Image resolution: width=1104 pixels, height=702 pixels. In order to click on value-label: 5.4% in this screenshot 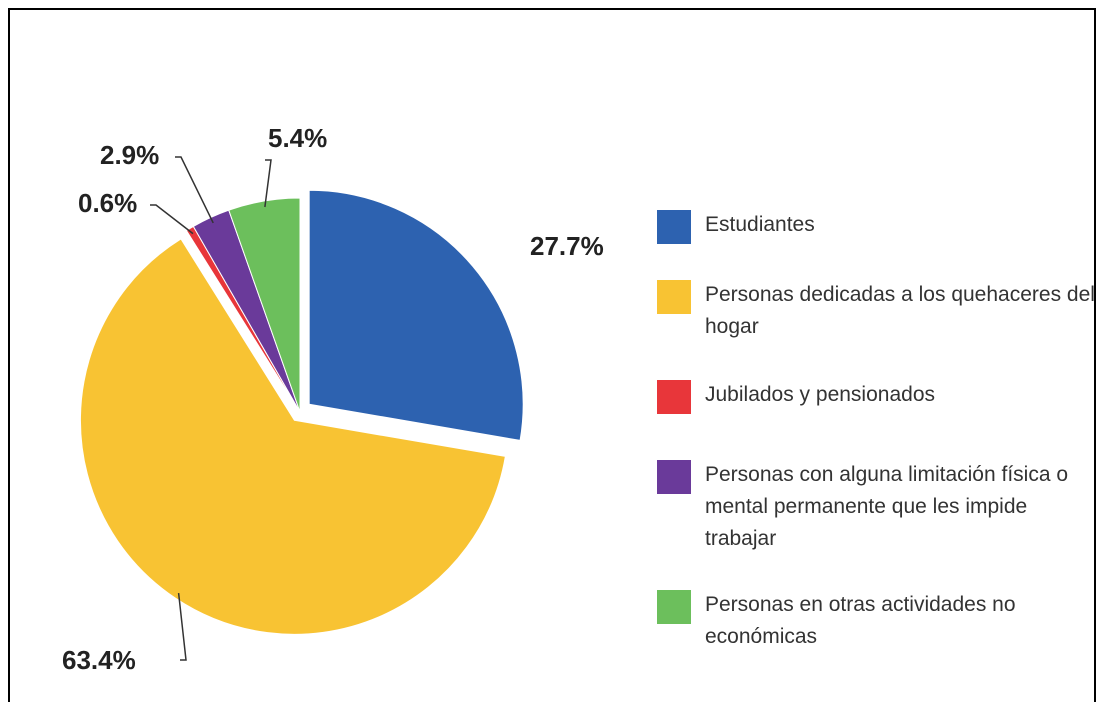, I will do `click(297, 138)`.